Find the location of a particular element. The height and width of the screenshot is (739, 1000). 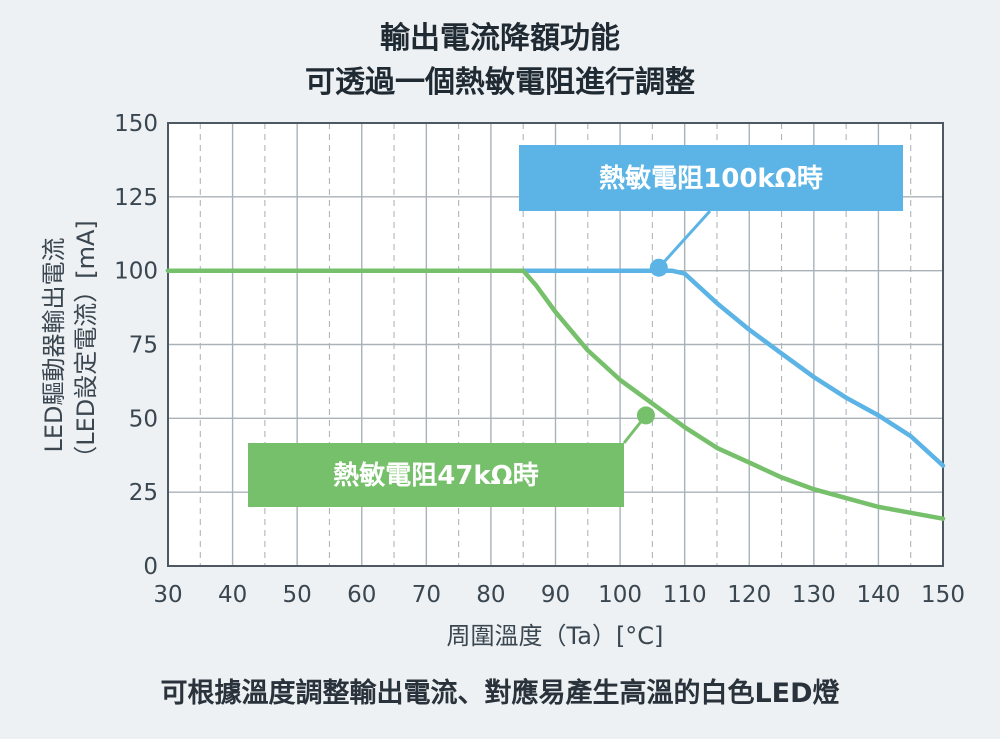

x-tick-label: 80 is located at coordinates (490, 595).